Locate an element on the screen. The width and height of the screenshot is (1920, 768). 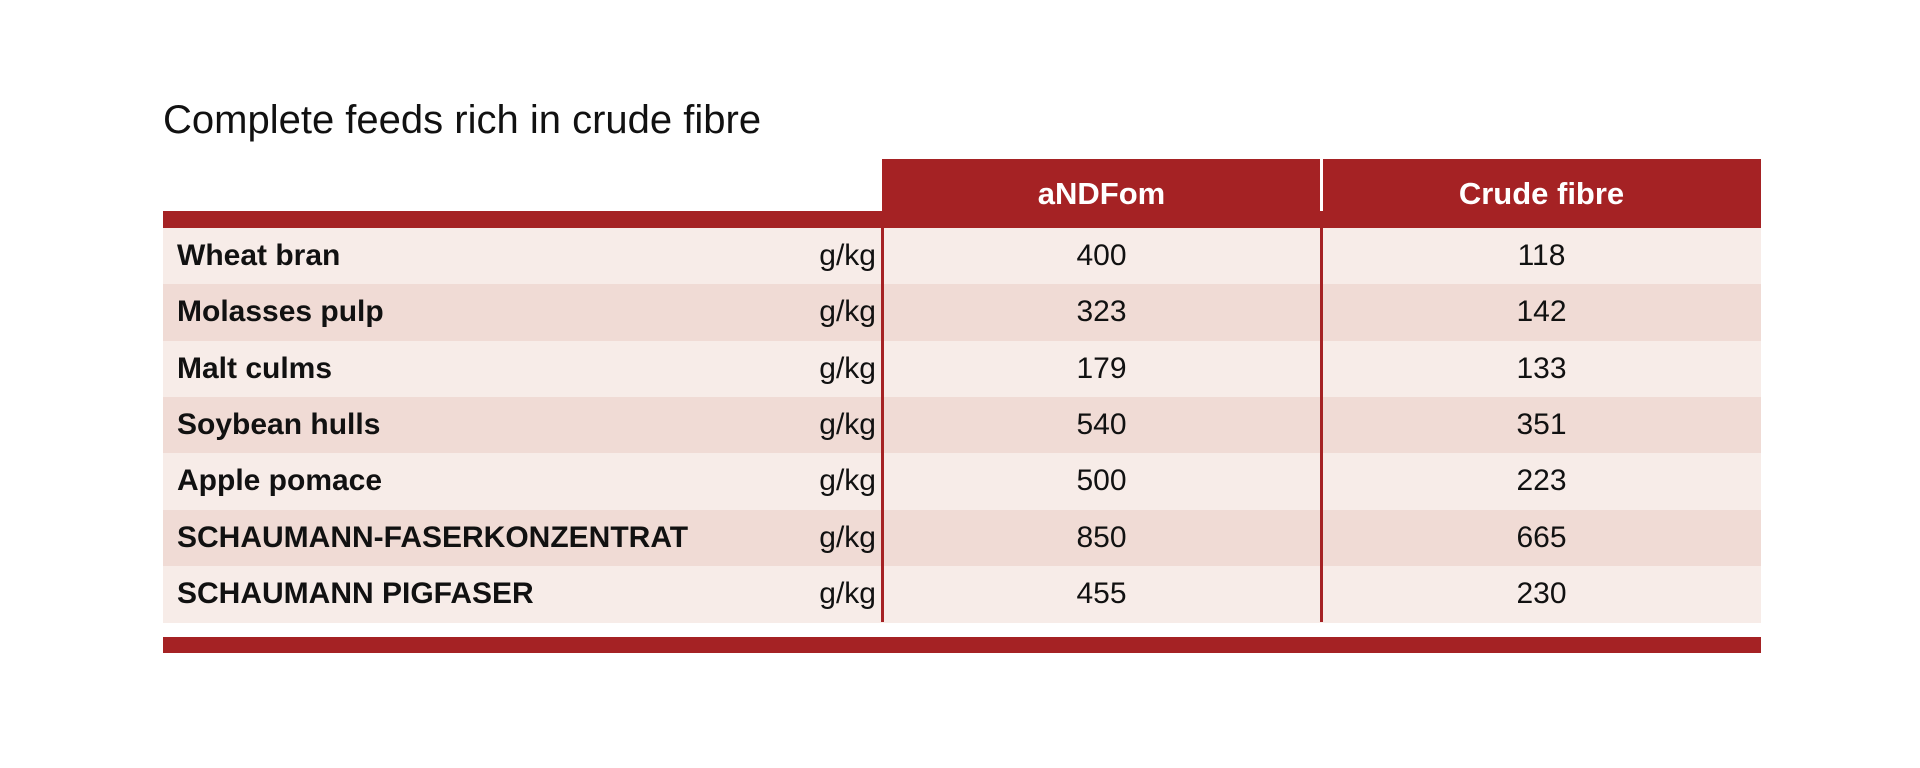
cell-value: 540 is located at coordinates (1101, 424).